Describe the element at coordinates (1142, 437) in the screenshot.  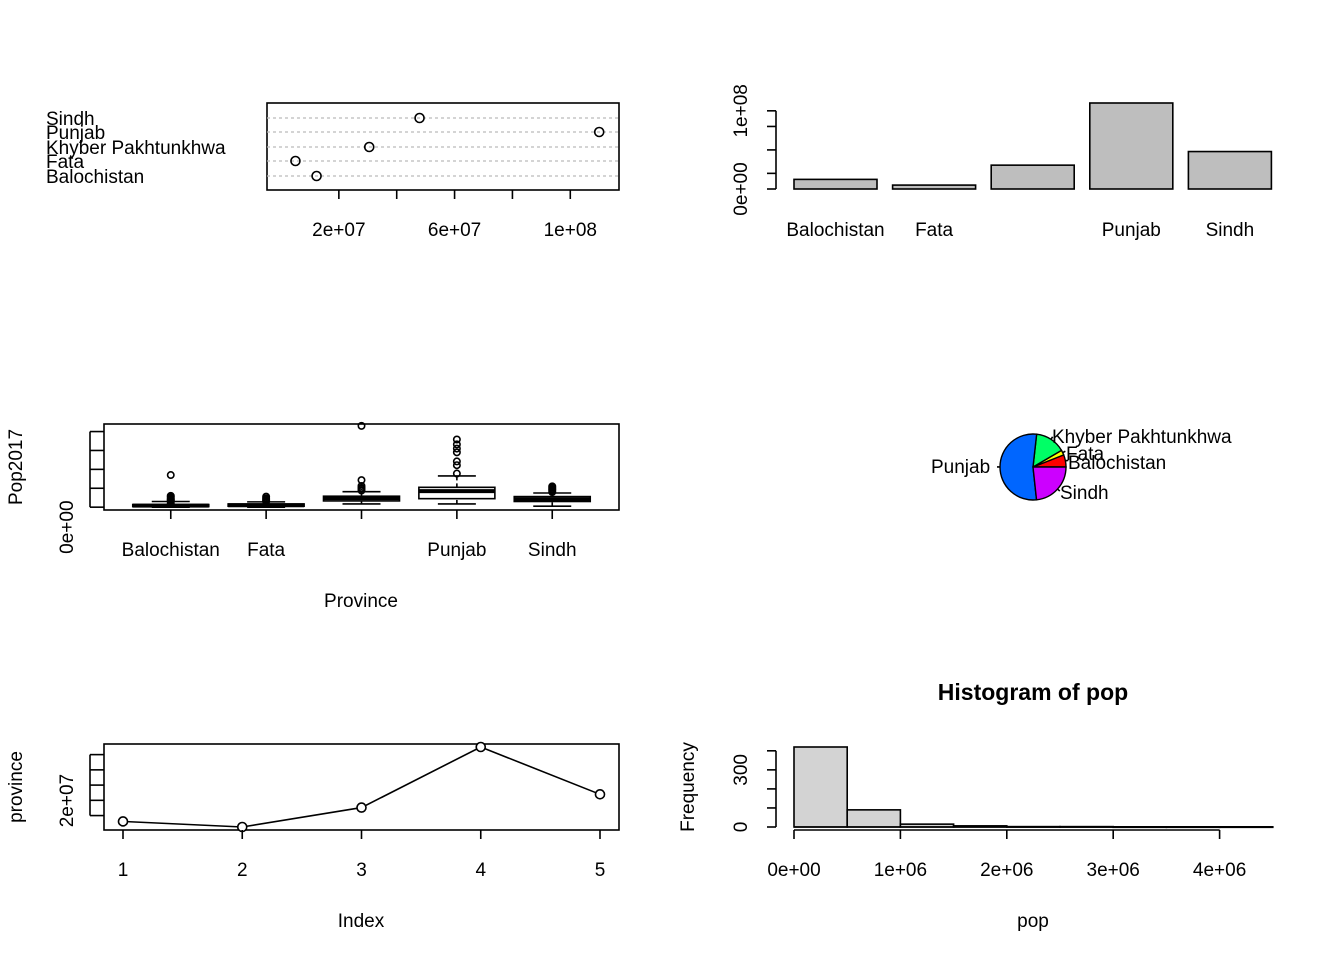
I see `pie-slice-label: Khyber Pakhtunkhwa` at that location.